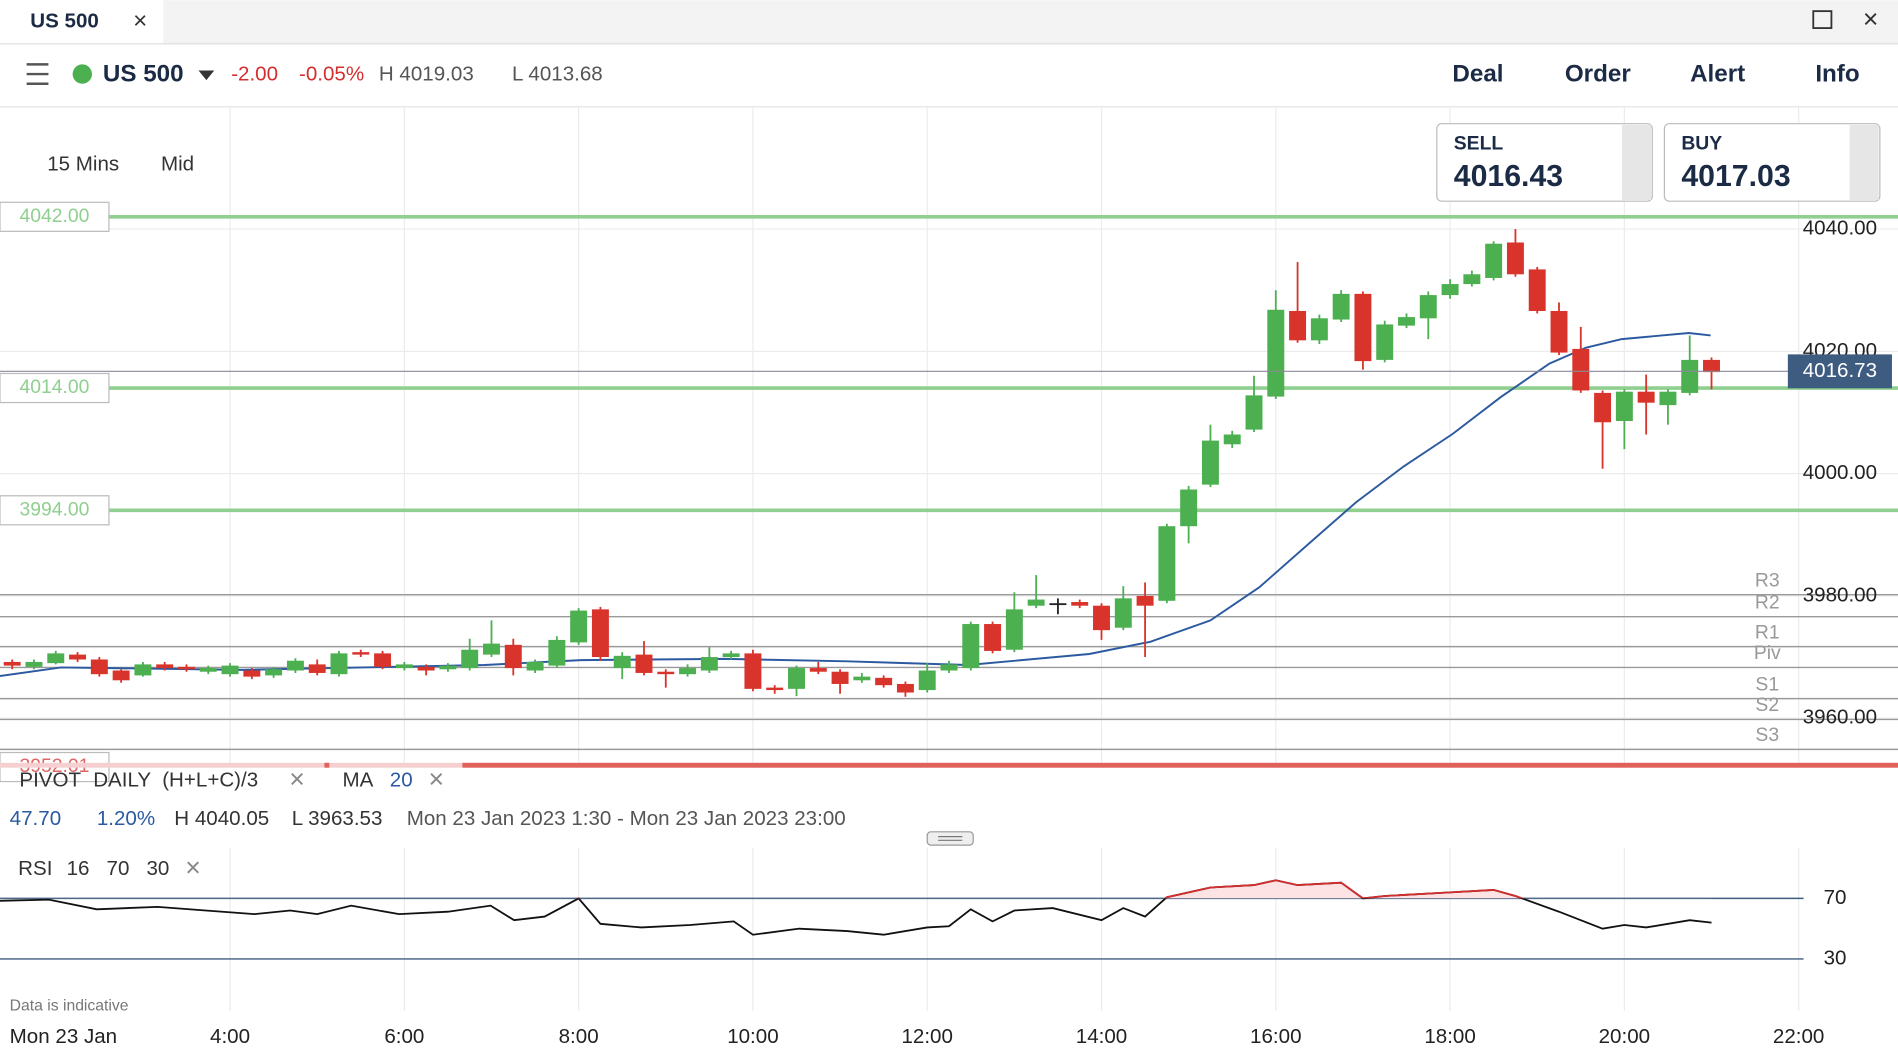  What do you see at coordinates (143, 74) in the screenshot?
I see `market-name: US 500` at bounding box center [143, 74].